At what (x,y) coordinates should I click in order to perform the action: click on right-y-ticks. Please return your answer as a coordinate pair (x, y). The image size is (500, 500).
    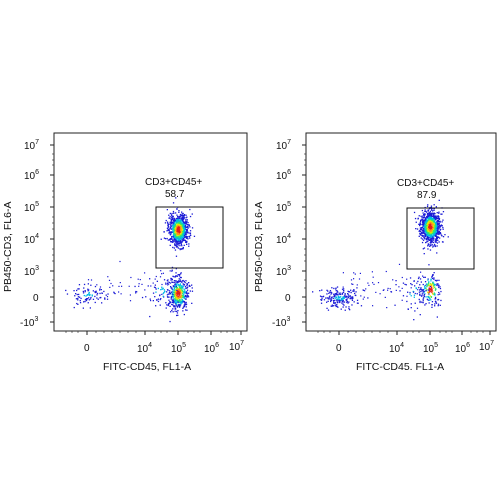
    Looking at the image, I should click on (304, 233).